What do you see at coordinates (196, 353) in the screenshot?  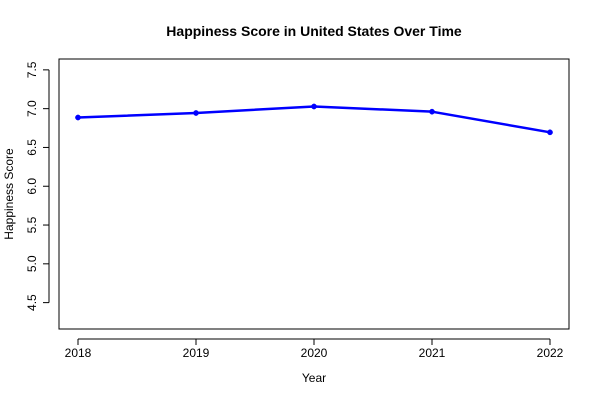 I see `x-tick-label: 2019` at bounding box center [196, 353].